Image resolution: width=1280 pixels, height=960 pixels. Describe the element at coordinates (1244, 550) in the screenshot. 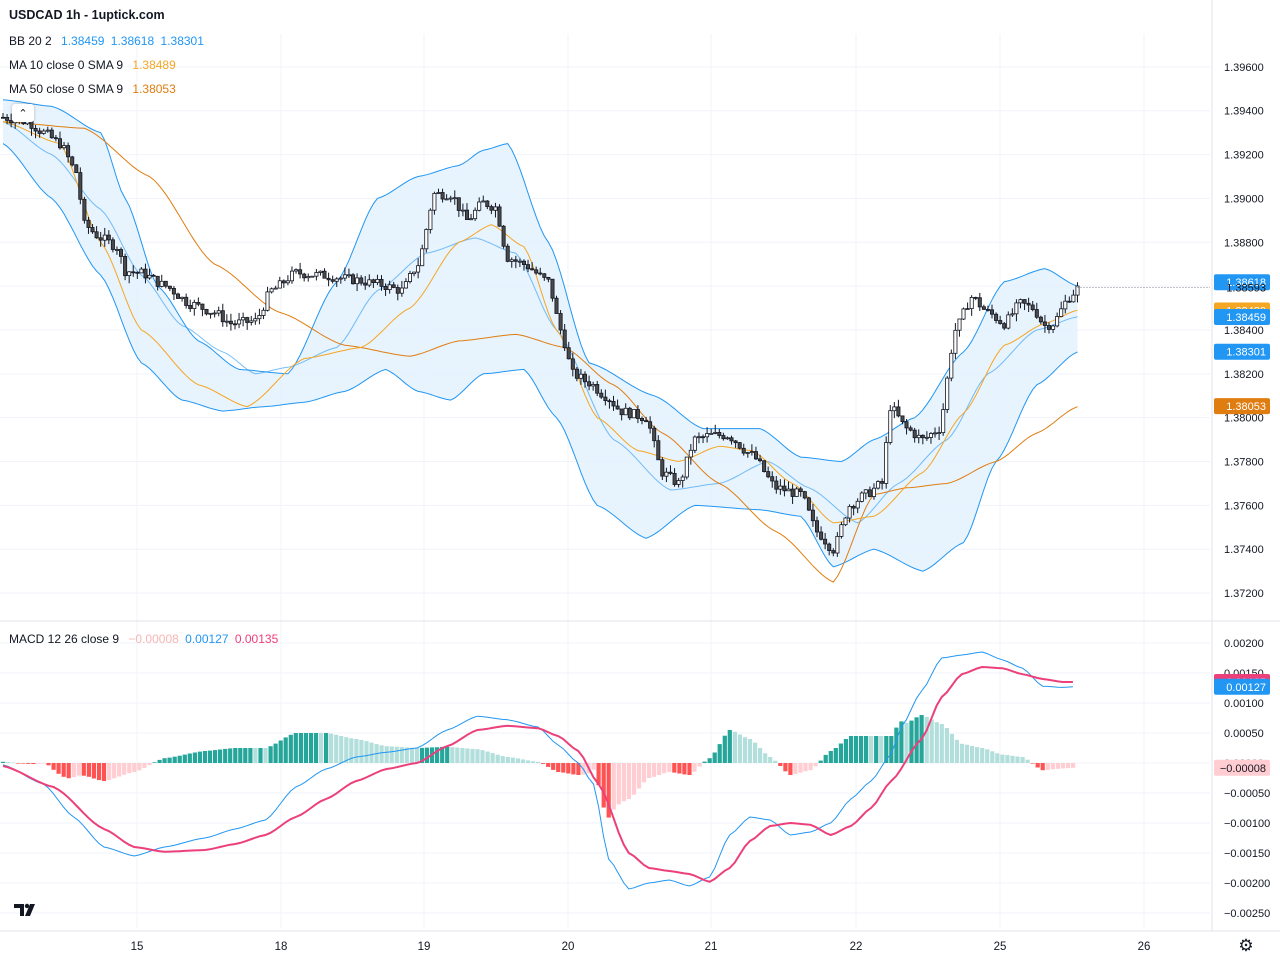

I see `price-tick-label: 1.37400` at that location.